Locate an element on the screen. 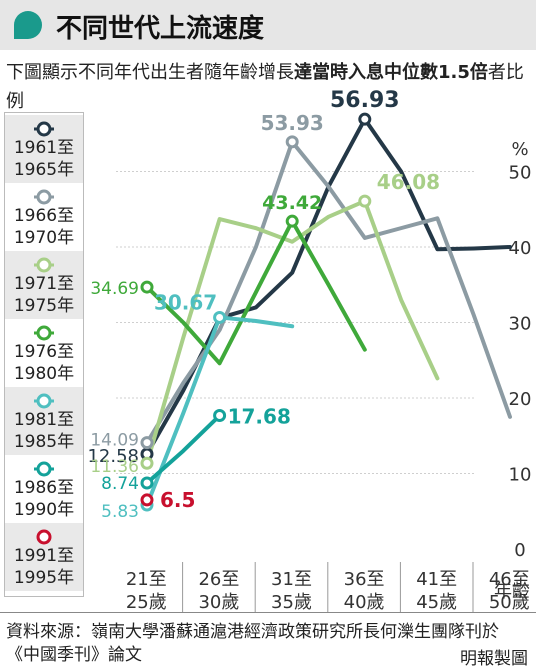 Image resolution: width=536 pixels, height=669 pixels. credit-note: 明報製圖 is located at coordinates (494, 659).